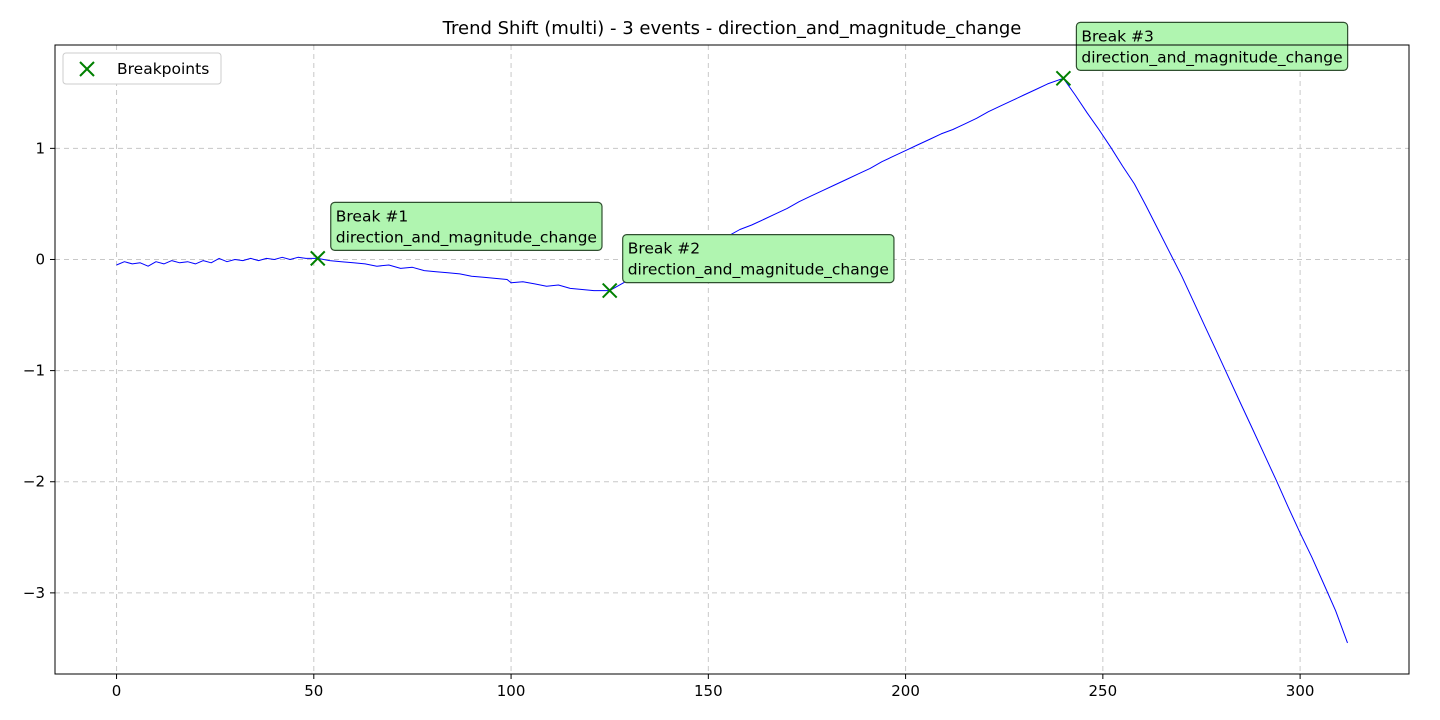 The height and width of the screenshot is (720, 1440). I want to click on legend-label-breakpoints: Breakpoints, so click(163, 69).